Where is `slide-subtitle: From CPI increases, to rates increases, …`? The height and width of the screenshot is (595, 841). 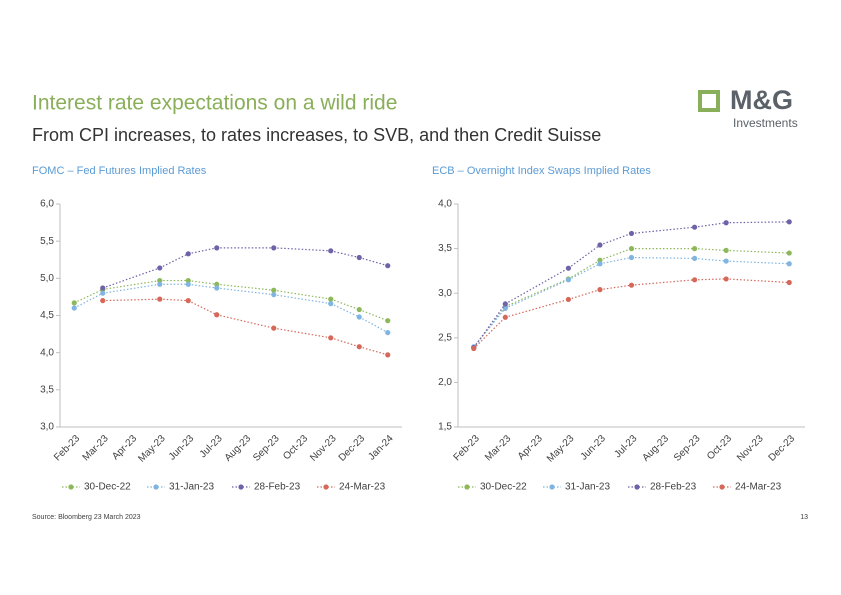
slide-subtitle: From CPI increases, to rates increases, … is located at coordinates (316, 135).